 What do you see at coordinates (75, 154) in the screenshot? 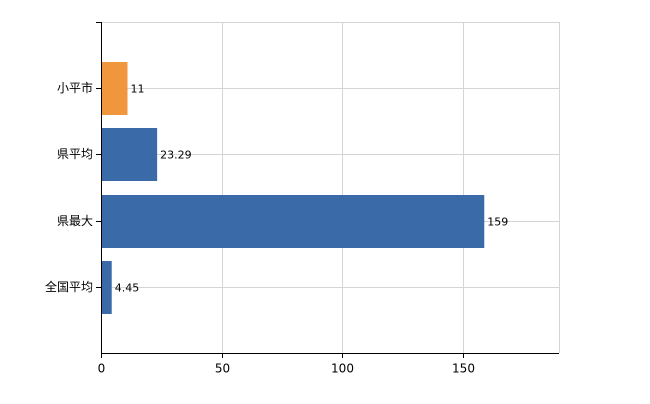
I see `y-tick-label: 県平均` at bounding box center [75, 154].